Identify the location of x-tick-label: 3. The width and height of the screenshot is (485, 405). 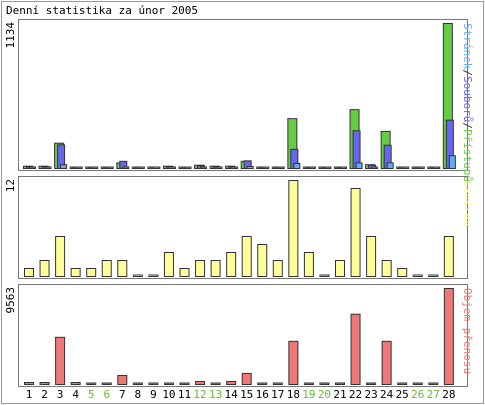
(60, 394).